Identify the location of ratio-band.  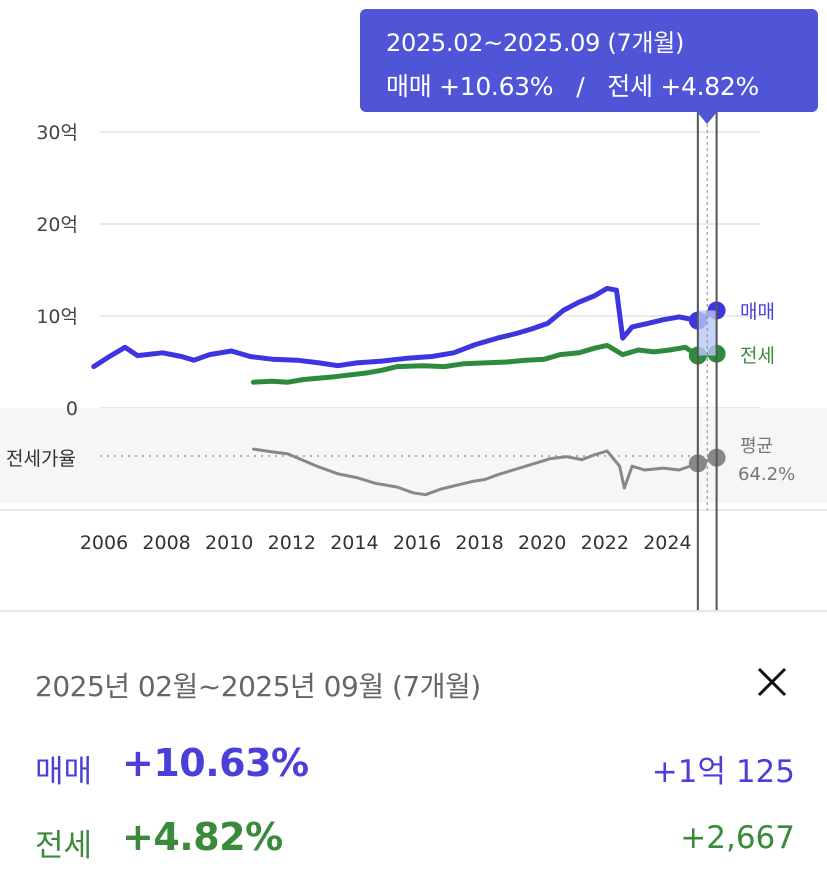
(413, 459).